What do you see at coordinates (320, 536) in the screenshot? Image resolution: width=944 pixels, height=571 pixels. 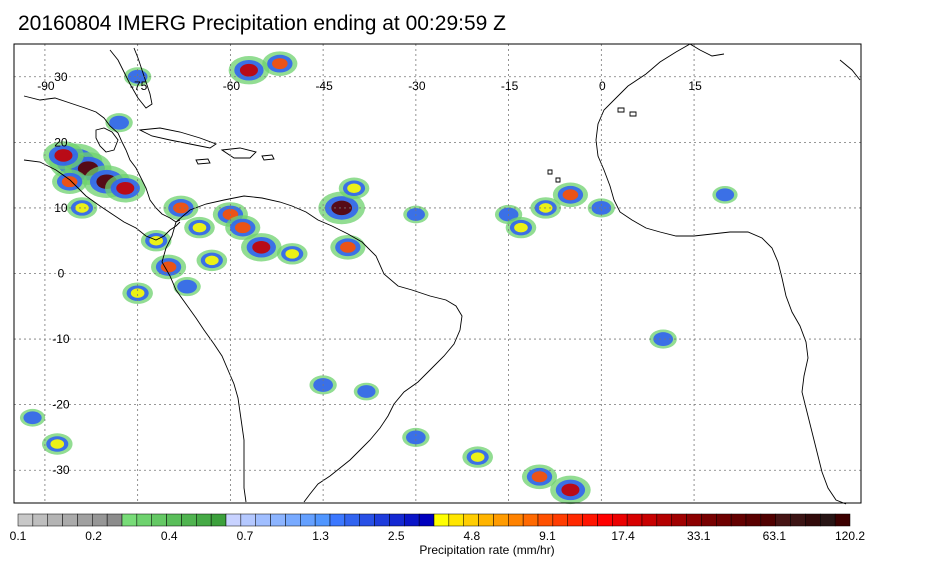 I see `colorbar-tick-label: 1.3` at bounding box center [320, 536].